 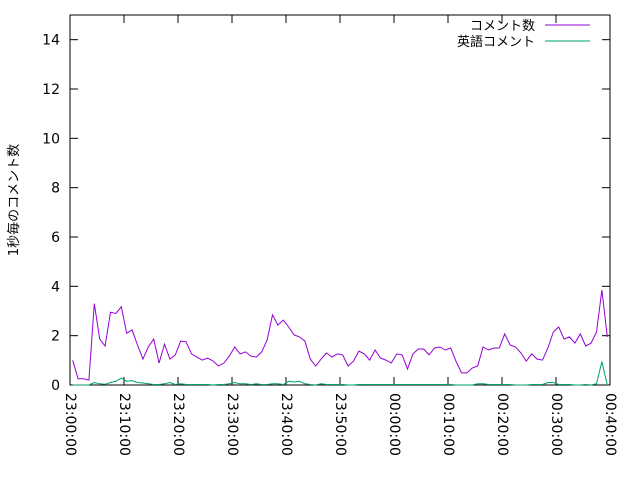 I want to click on y-axis-label: 1秒毎のコメント数, so click(x=14, y=200).